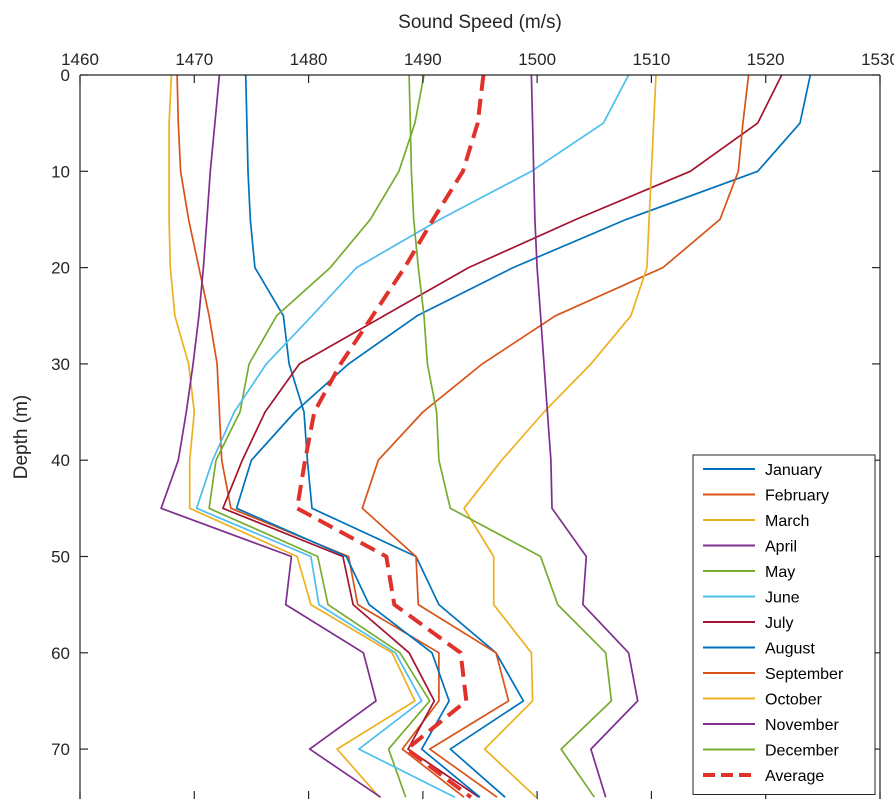 Image resolution: width=894 pixels, height=799 pixels. I want to click on x-tick-label-1510: 1510, so click(652, 59).